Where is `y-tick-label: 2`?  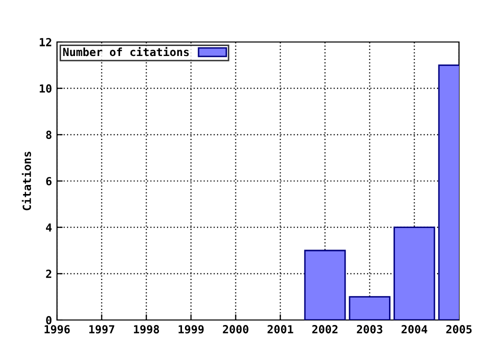 y-tick-label: 2 is located at coordinates (49, 274).